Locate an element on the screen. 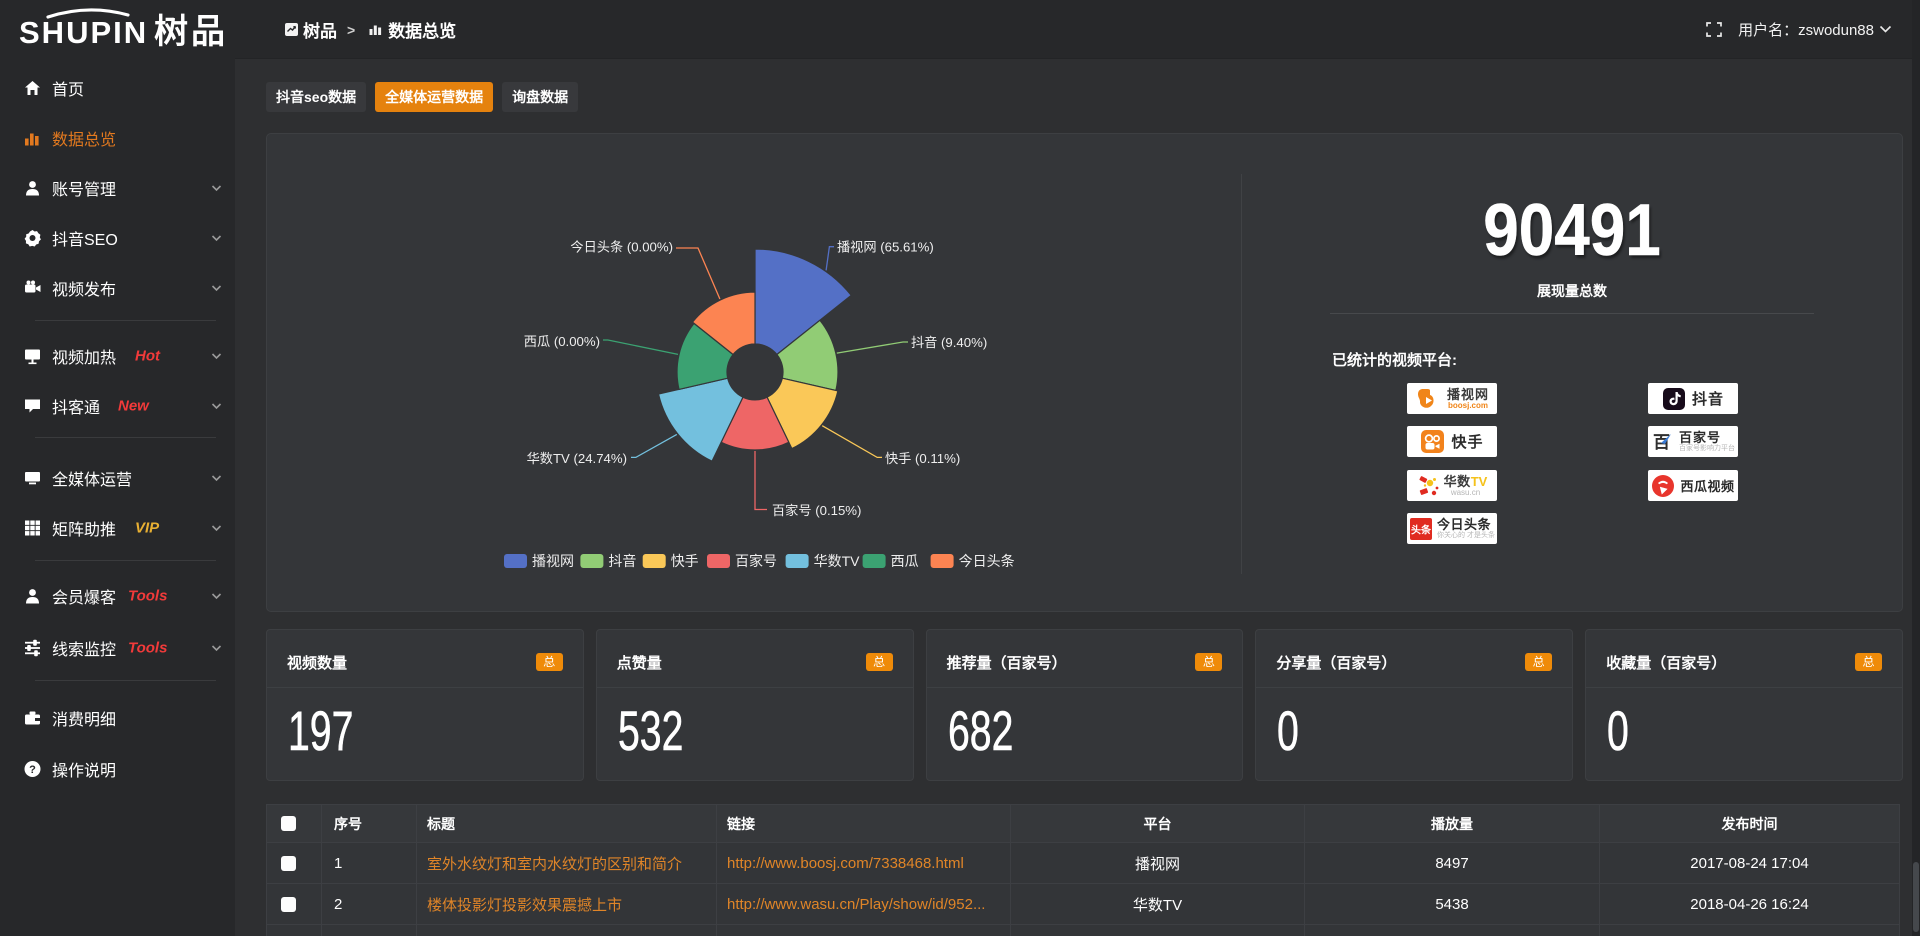 The height and width of the screenshot is (936, 1920). svg-text: 今日头条 (0.00%) is located at coordinates (621, 247).